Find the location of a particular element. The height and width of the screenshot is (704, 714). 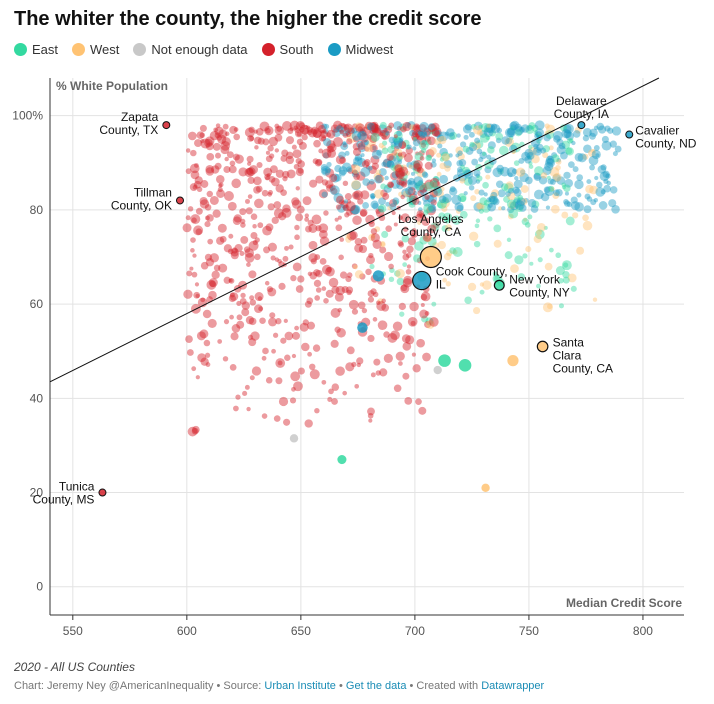

get-data-link: Get the data is located at coordinates (376, 686).